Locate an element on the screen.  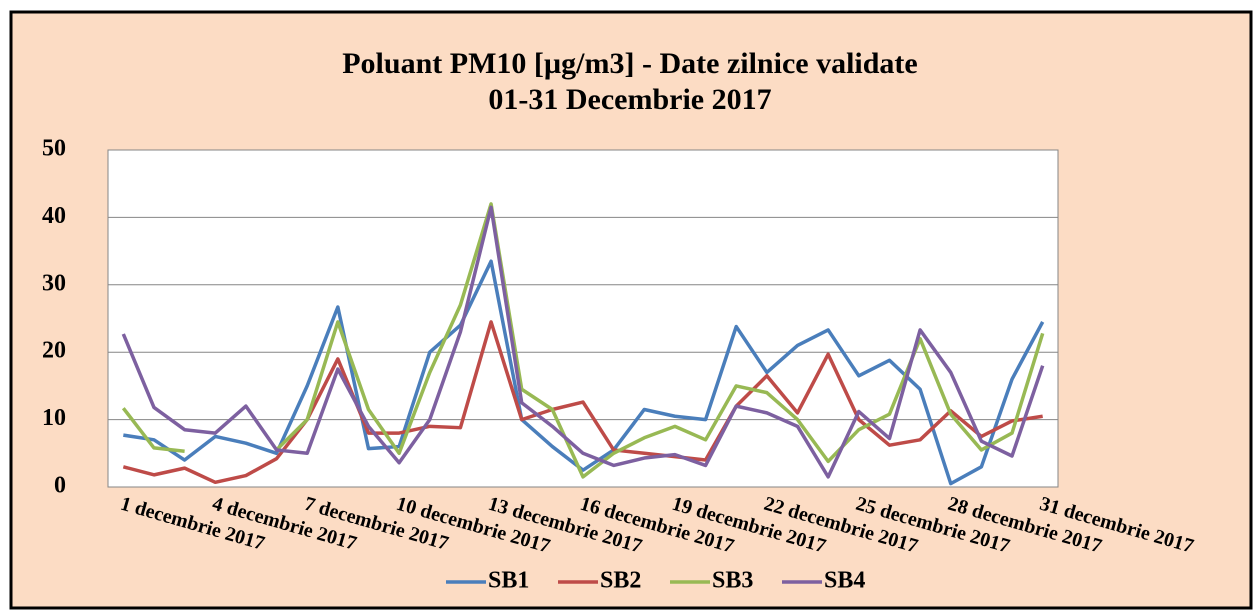
y-tick-label: 10 is located at coordinates (54, 418).